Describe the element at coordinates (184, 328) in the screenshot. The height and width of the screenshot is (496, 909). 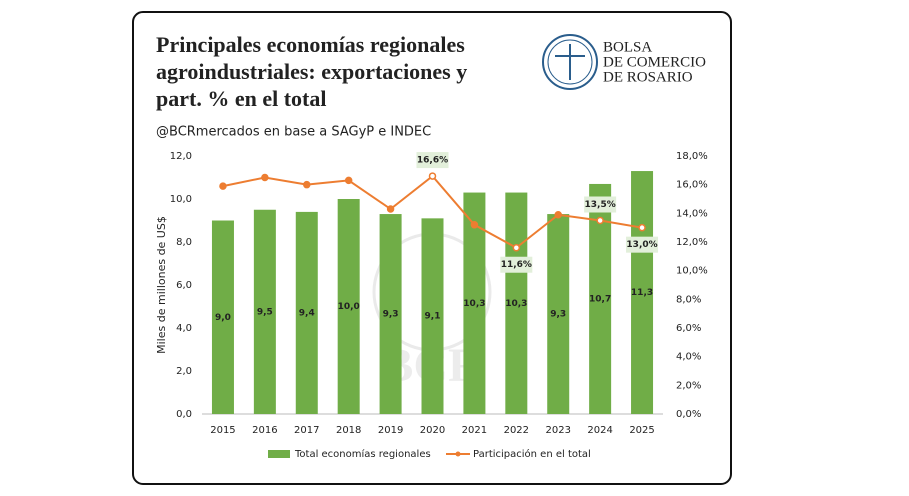
I see `y-tick-label: 4,0` at that location.